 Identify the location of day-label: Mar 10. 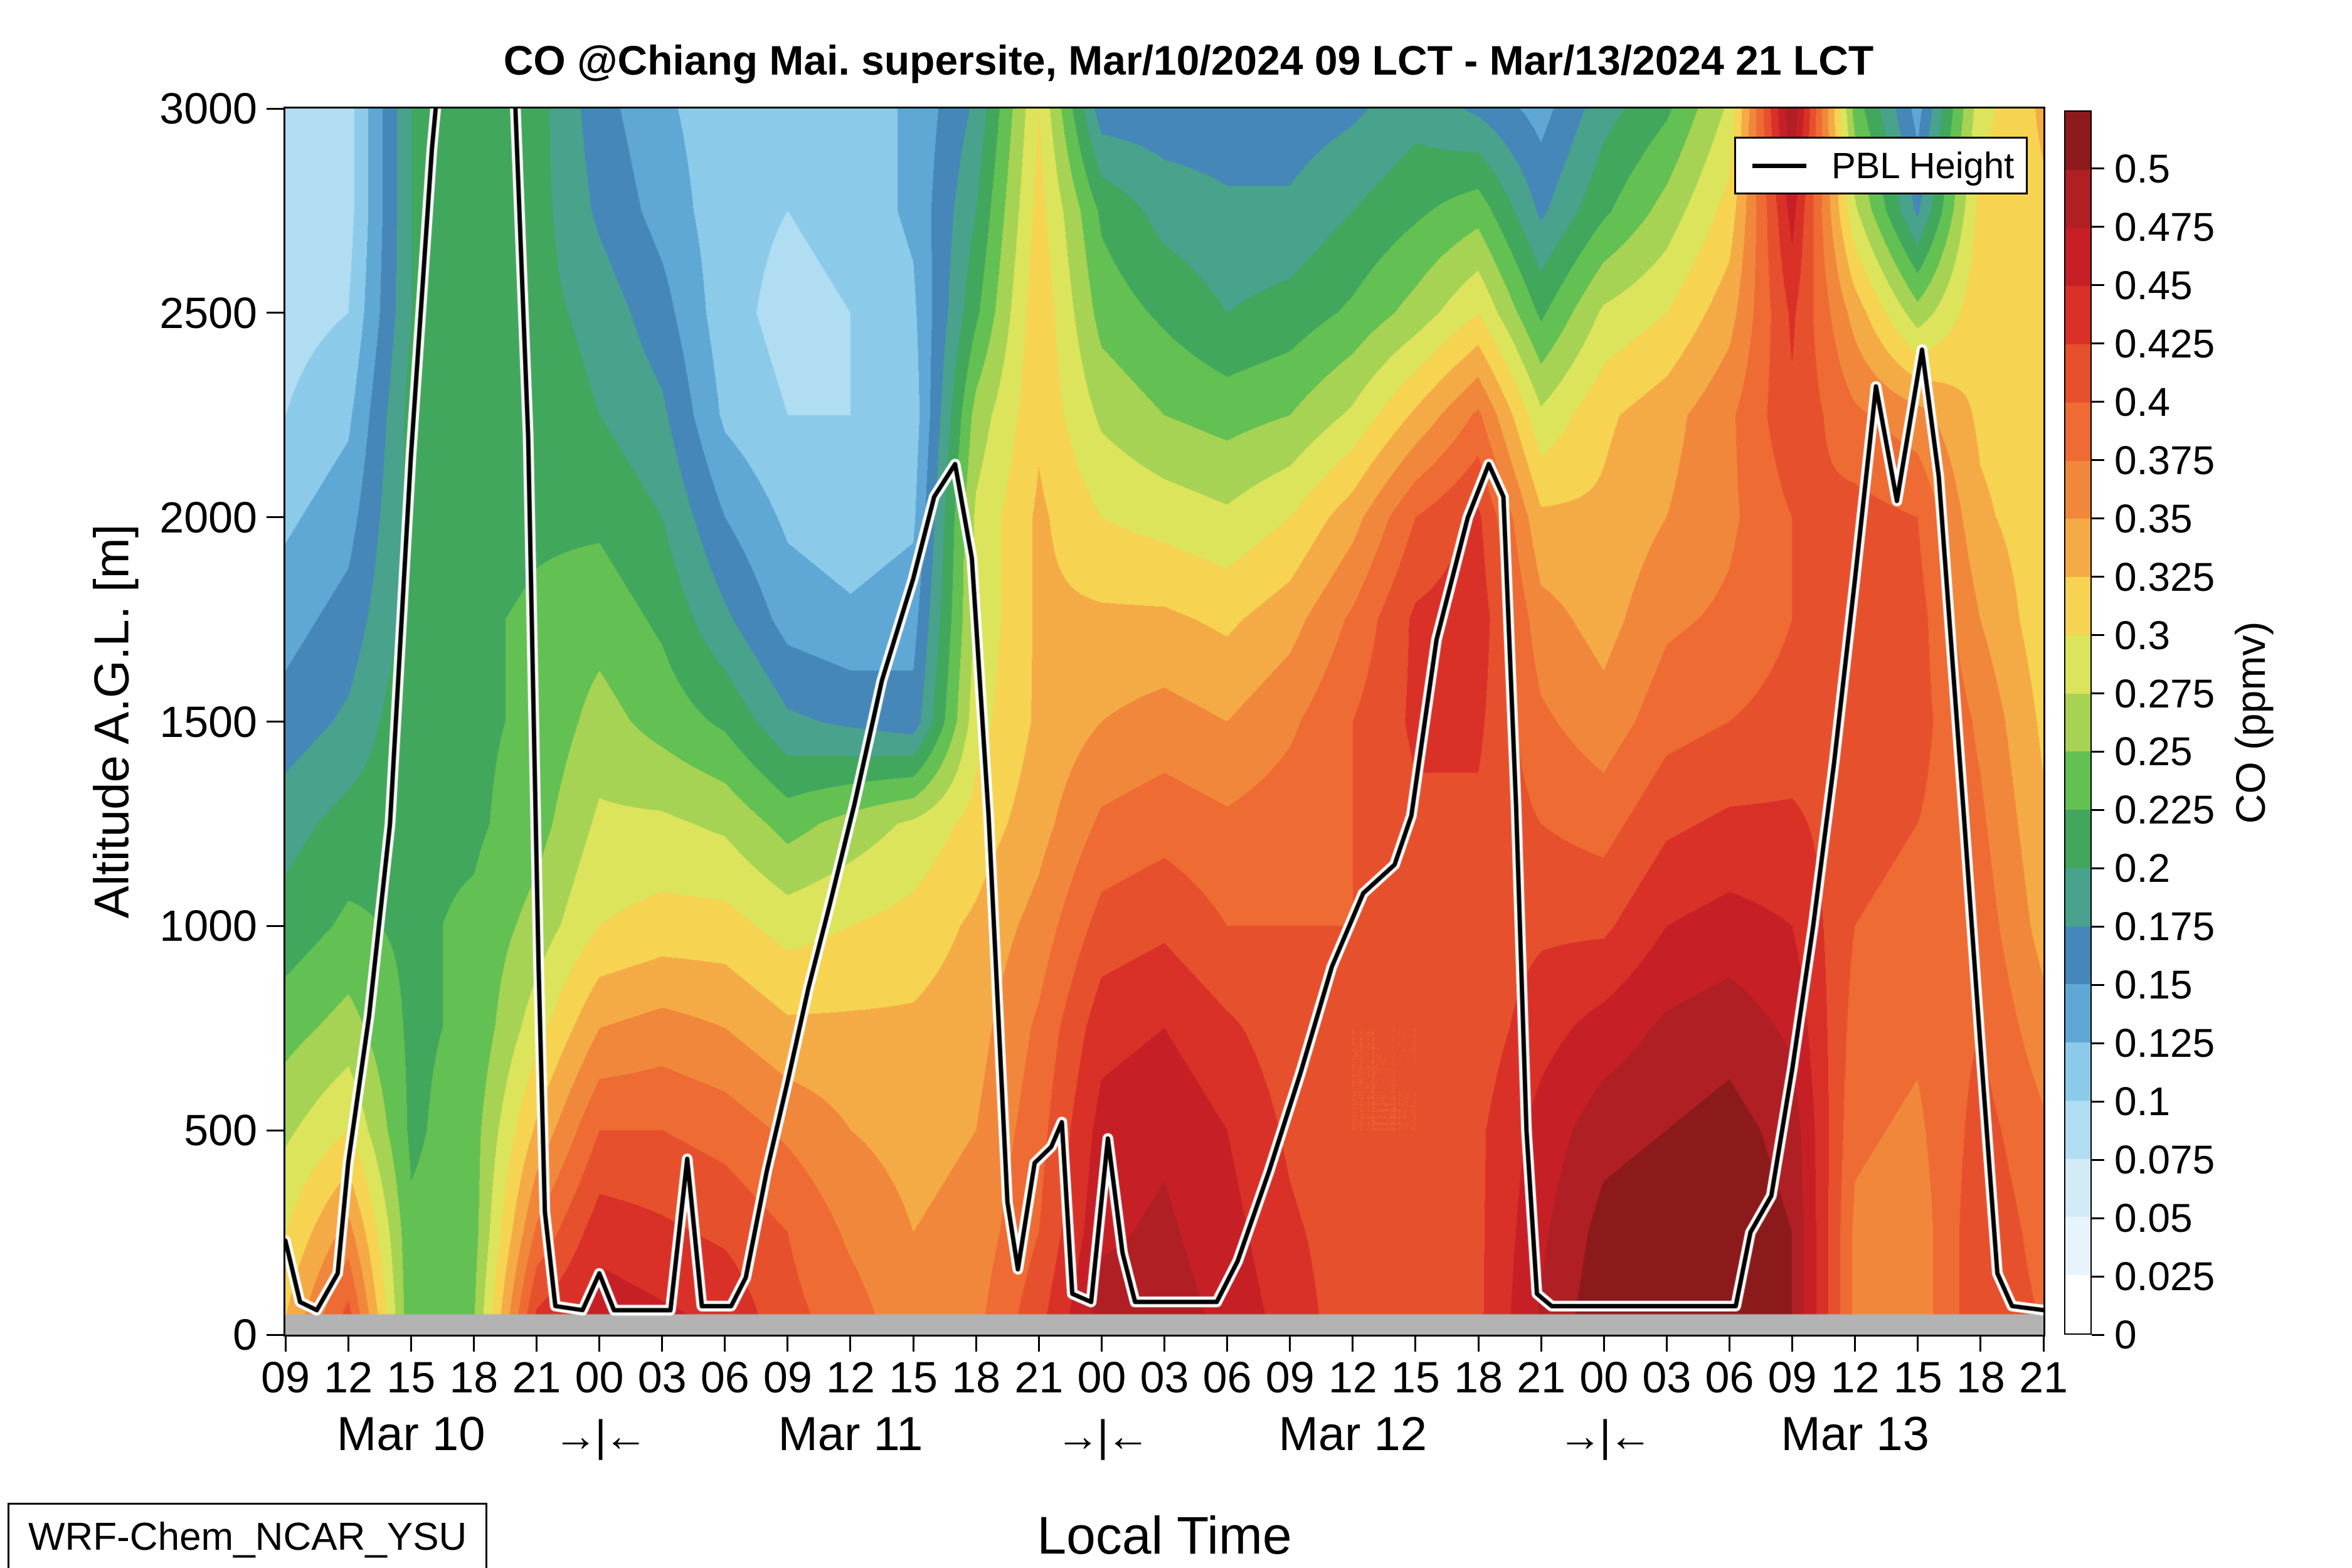
(411, 1434).